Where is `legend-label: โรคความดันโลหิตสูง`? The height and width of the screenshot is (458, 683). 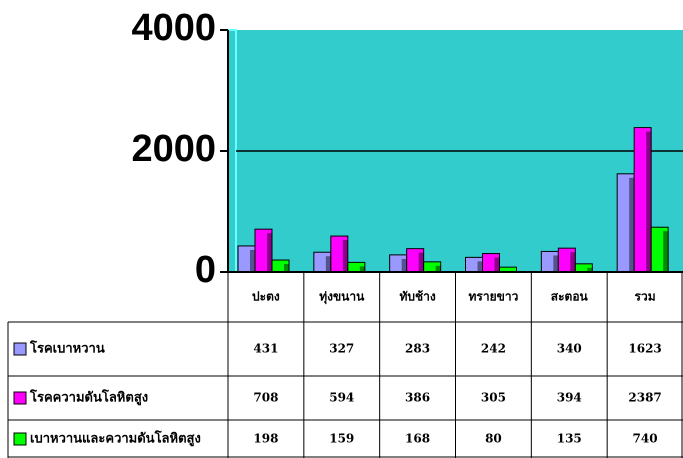
legend-label: โรคความดันโลหิตสูง is located at coordinates (88, 397).